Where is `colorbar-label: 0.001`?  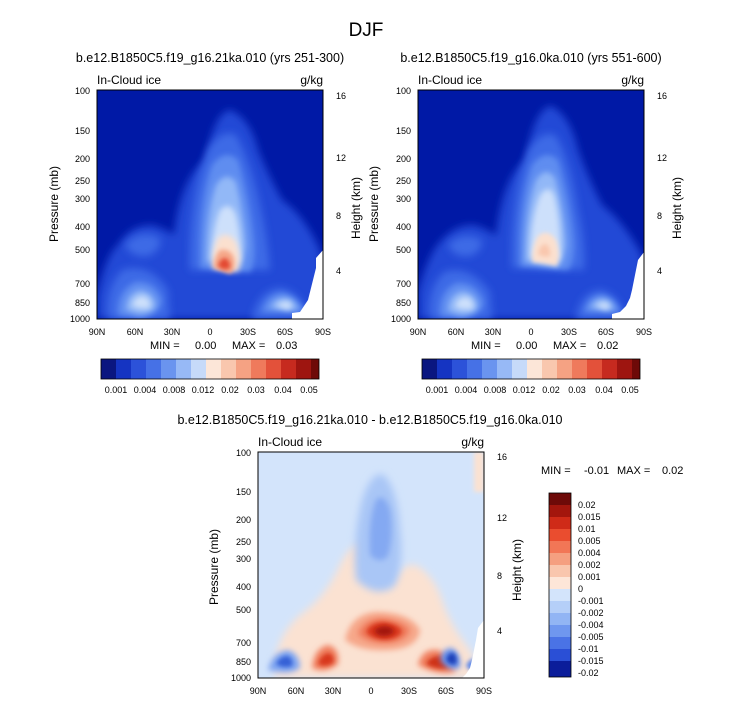 colorbar-label: 0.001 is located at coordinates (589, 577).